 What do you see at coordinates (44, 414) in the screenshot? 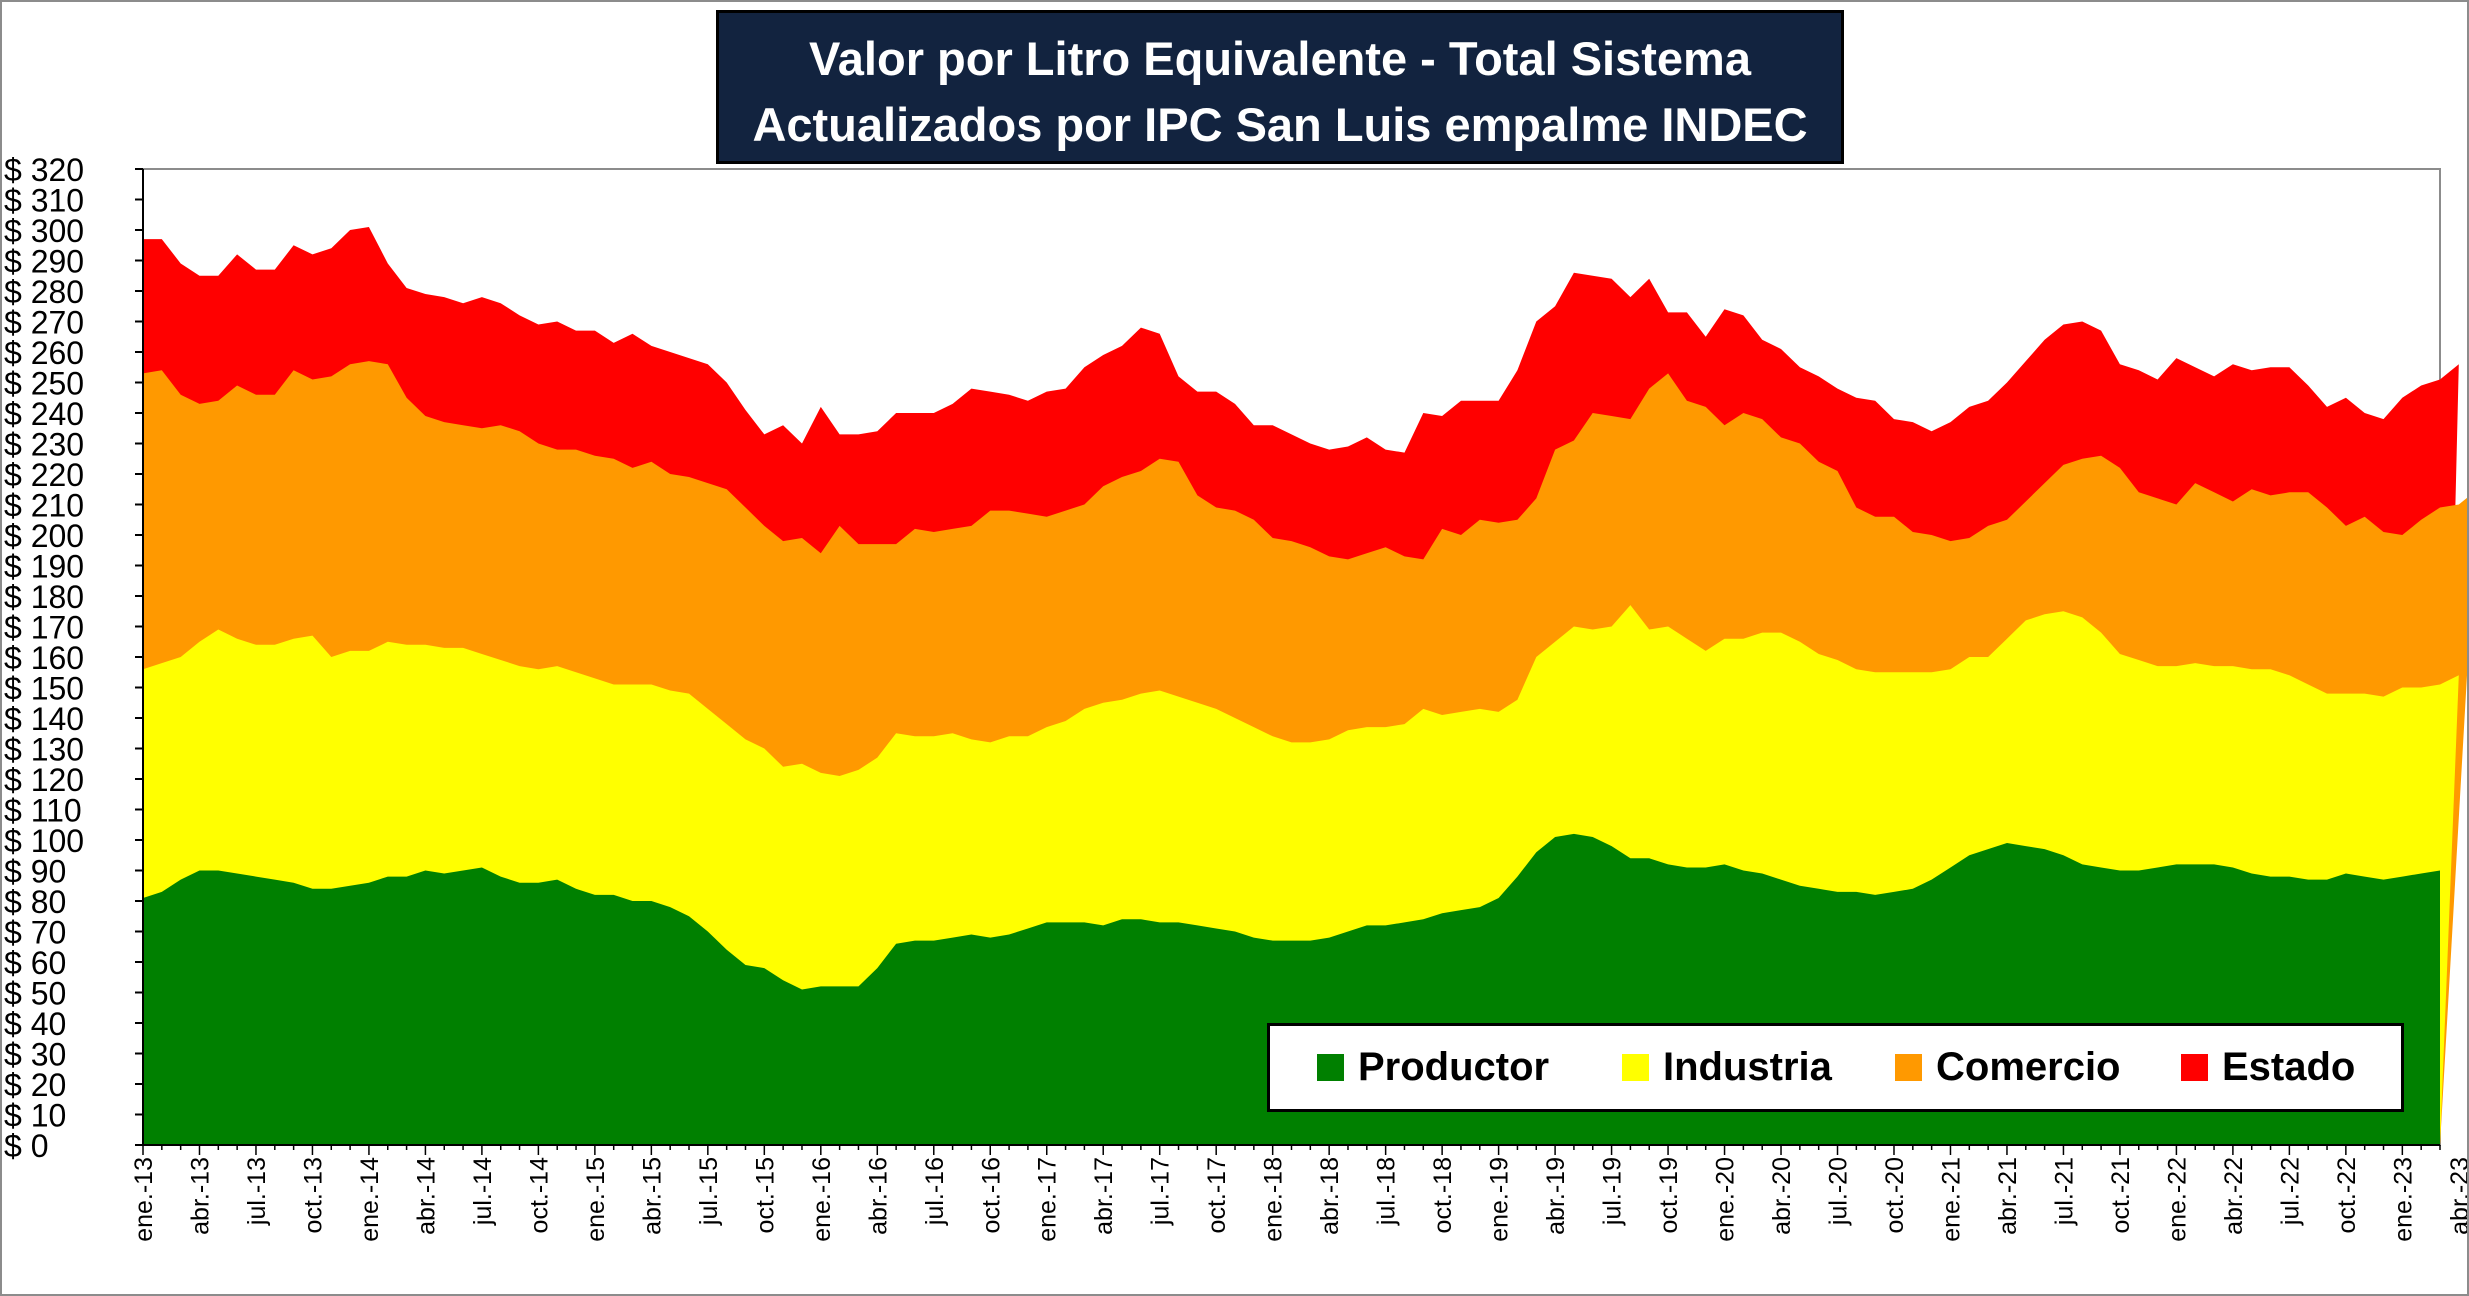
I see `y-tick-label: $ 240` at bounding box center [44, 414].